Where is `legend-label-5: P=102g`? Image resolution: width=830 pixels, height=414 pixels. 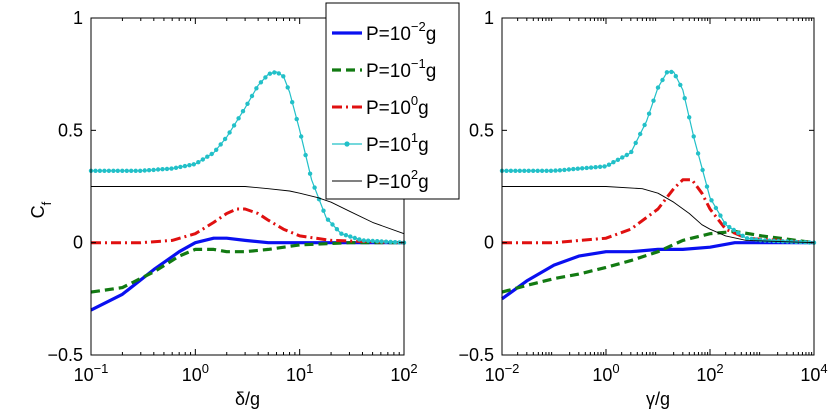 legend-label-5: P=102g is located at coordinates (397, 180).